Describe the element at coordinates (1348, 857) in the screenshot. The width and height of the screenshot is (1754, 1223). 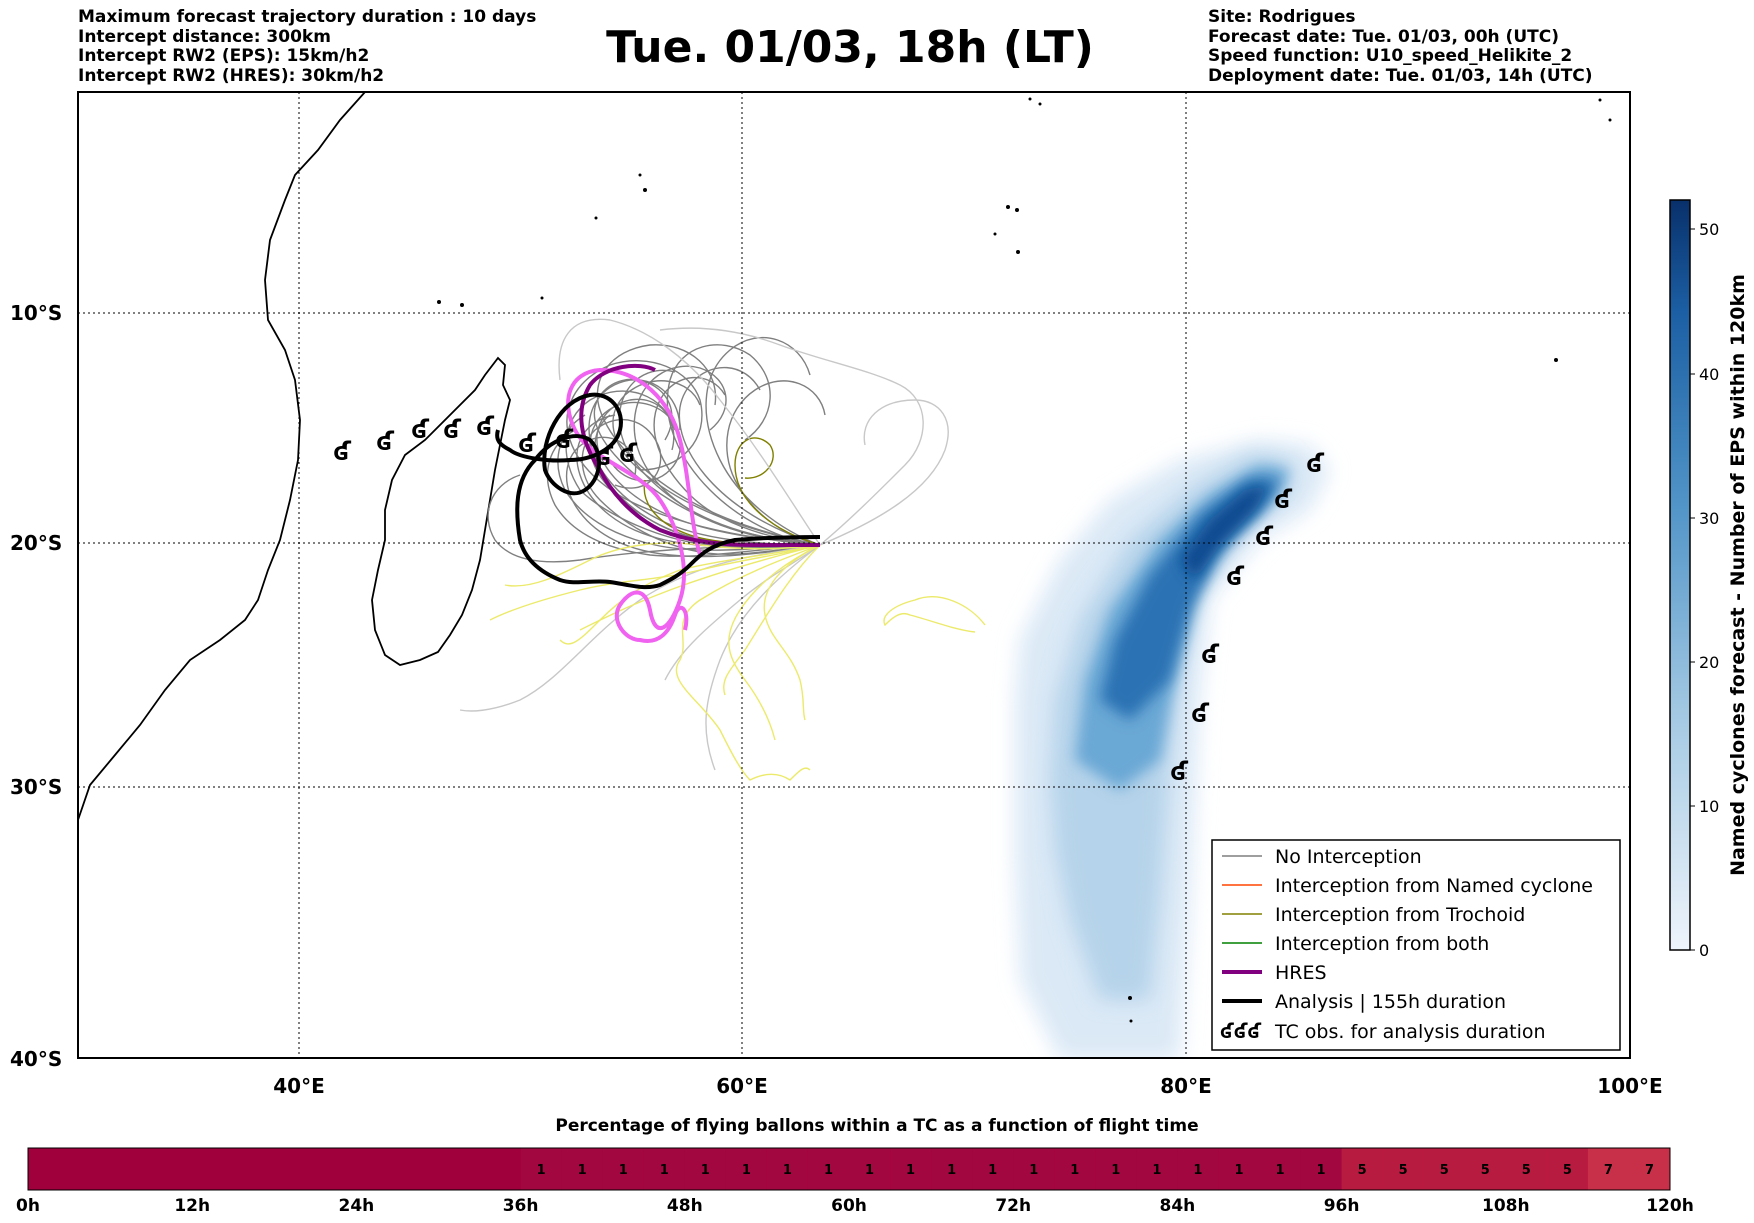
I see `legend-label: No Interception` at that location.